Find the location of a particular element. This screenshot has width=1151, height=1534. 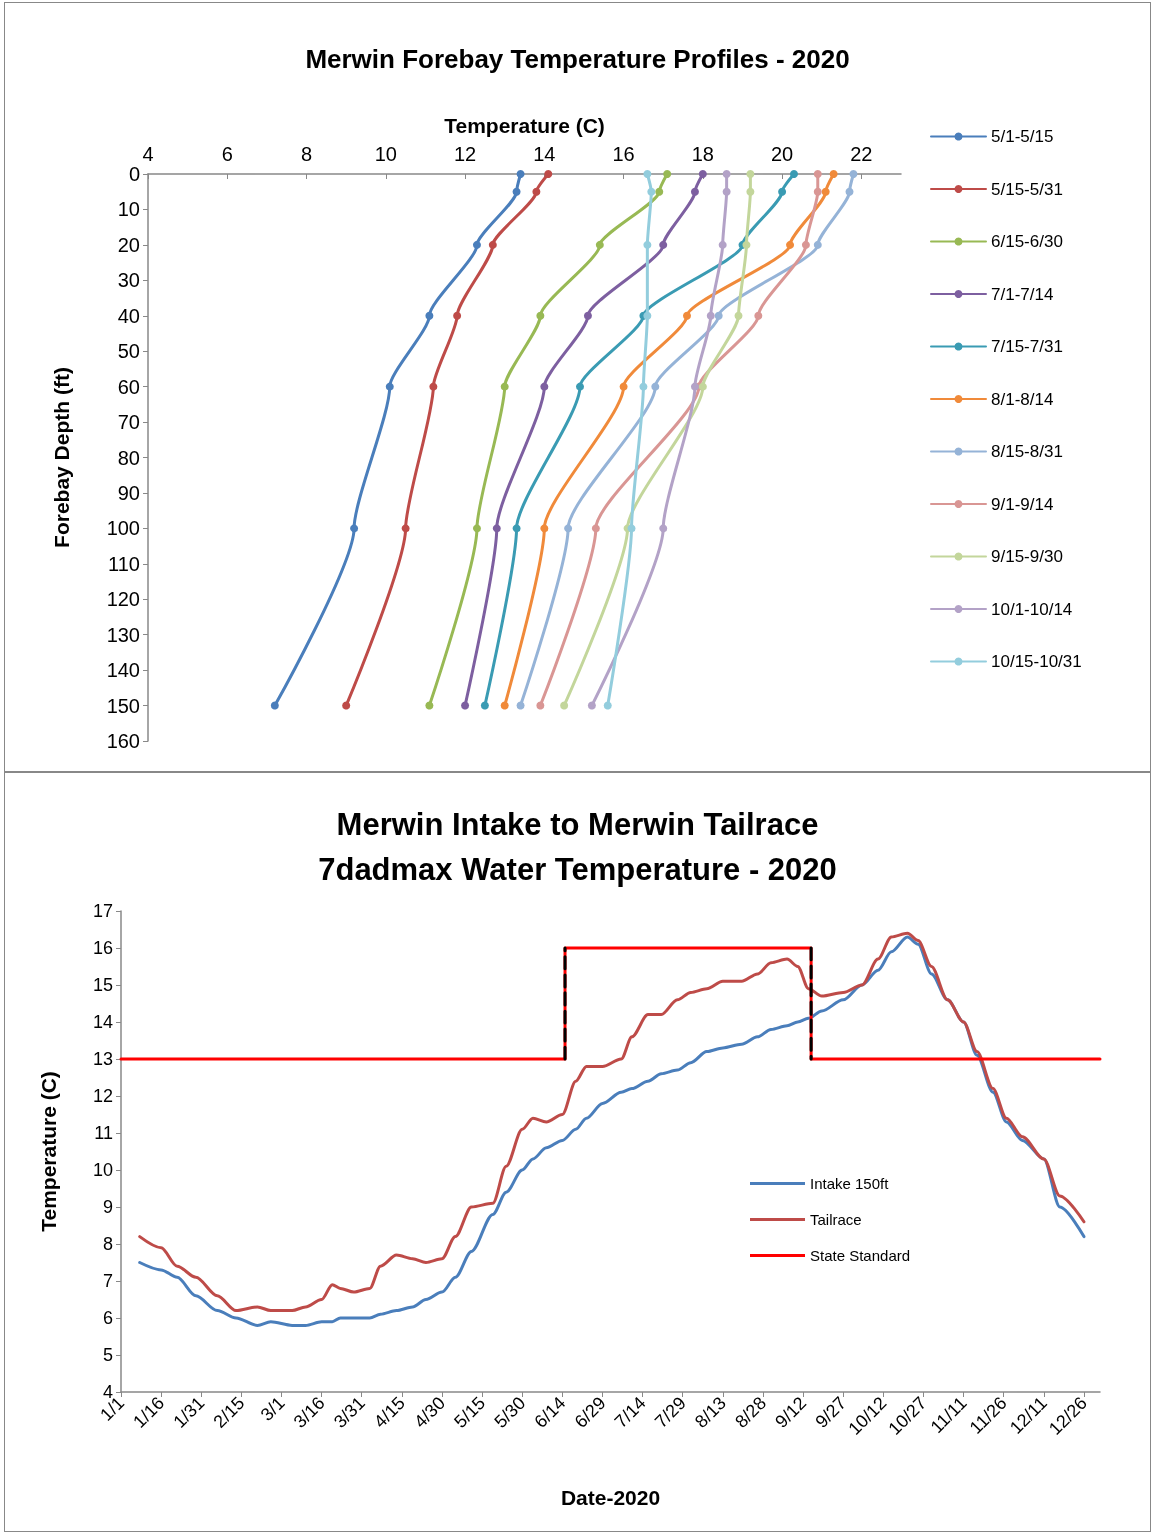

legend-label: State Standard is located at coordinates (860, 1255).